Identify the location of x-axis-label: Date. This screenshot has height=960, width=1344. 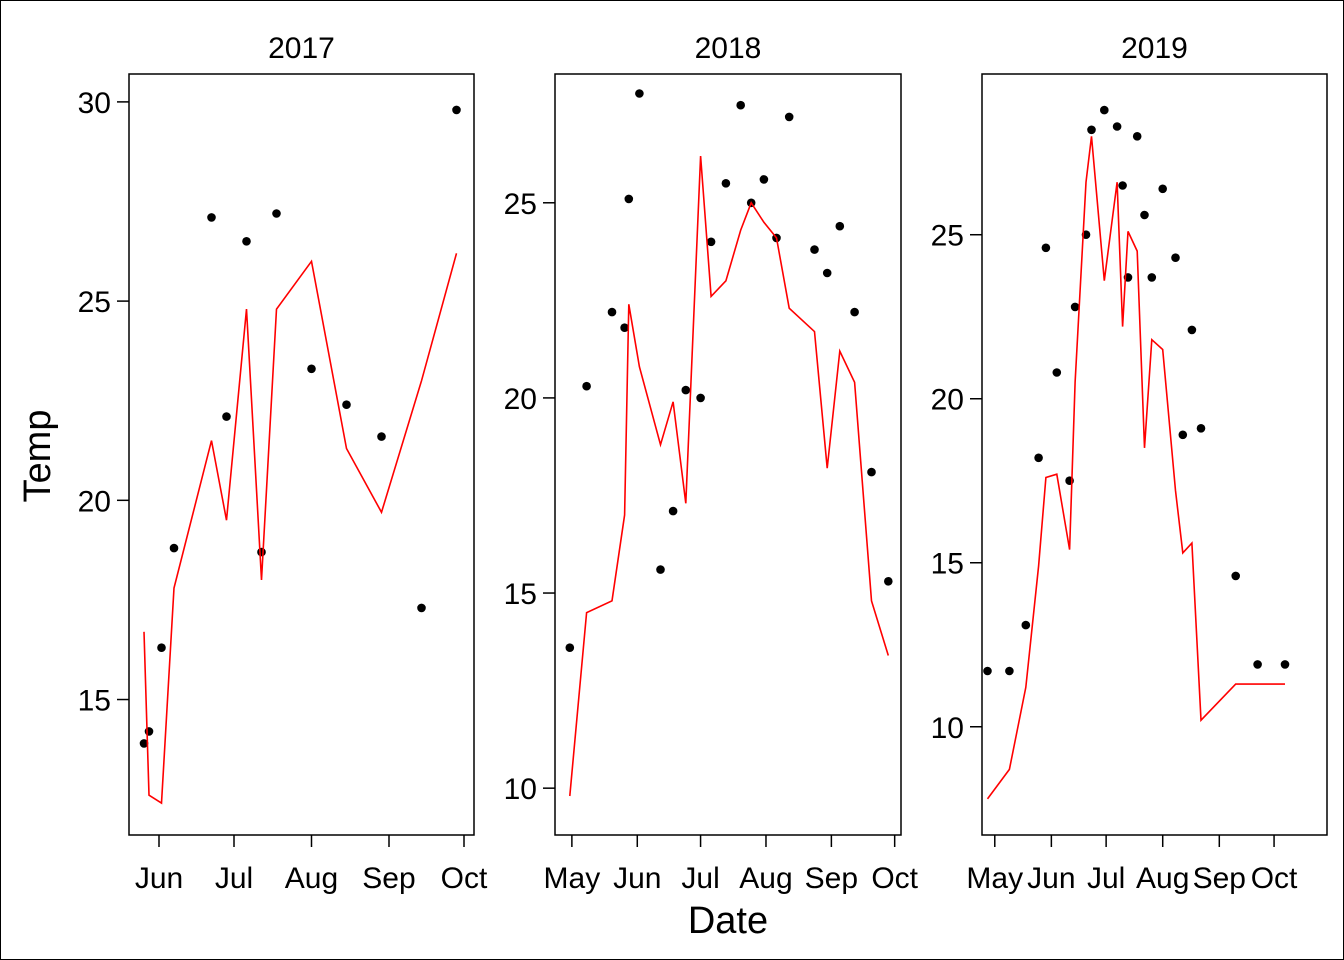
(728, 921).